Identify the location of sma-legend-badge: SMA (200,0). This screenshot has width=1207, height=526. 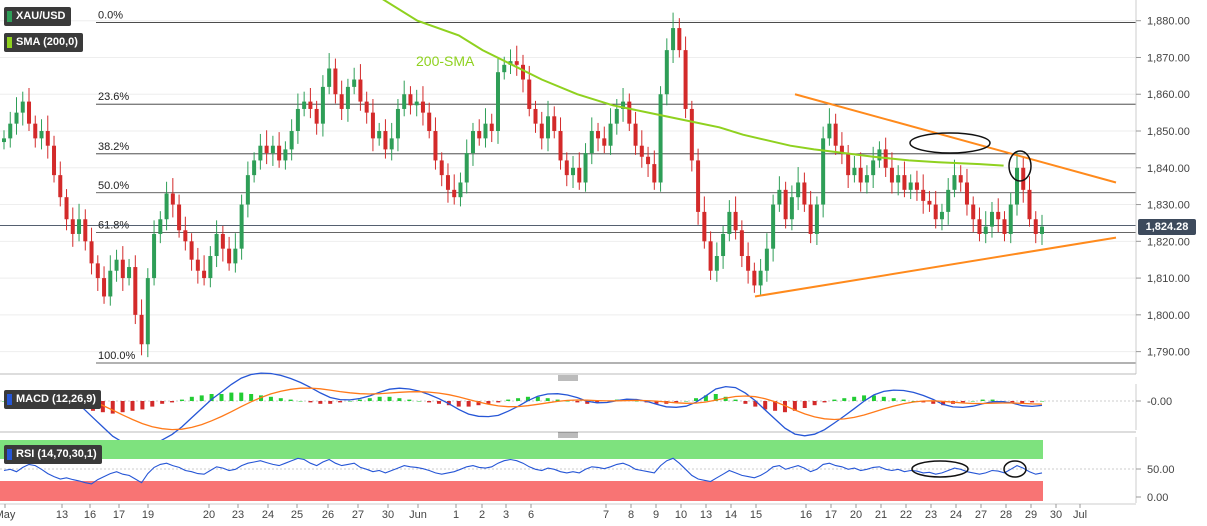
(43, 42).